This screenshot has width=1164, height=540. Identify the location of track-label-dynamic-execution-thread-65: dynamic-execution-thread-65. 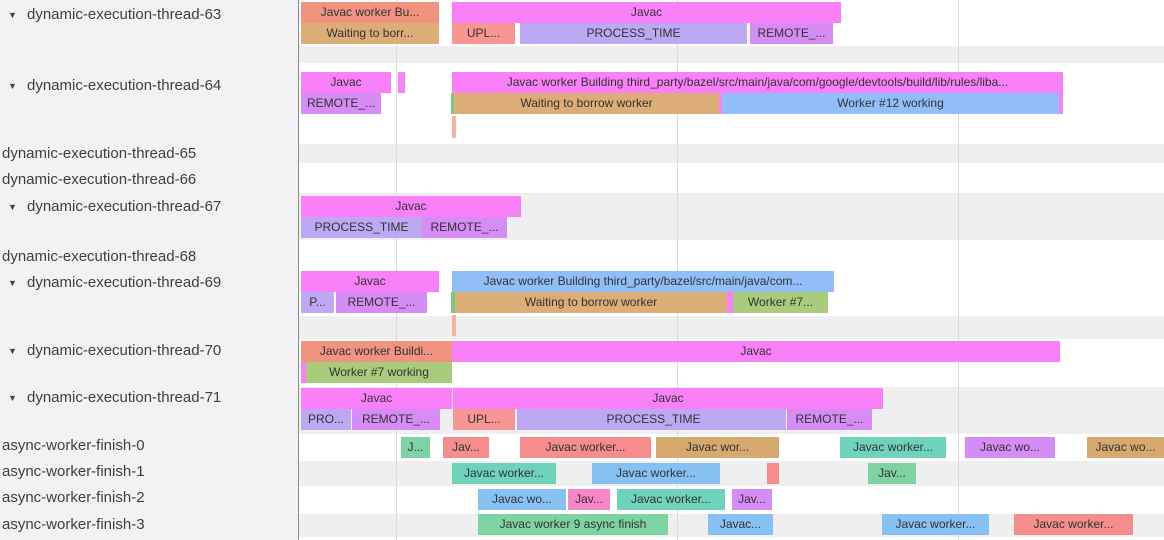
(99, 154).